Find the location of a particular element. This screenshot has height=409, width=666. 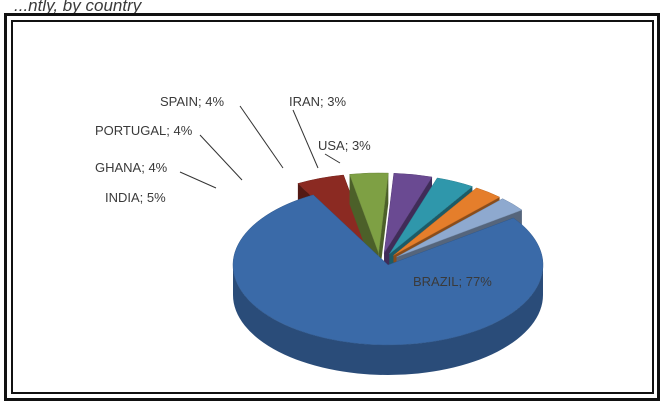

data-label-ghana: GHANA; 4% is located at coordinates (131, 167).